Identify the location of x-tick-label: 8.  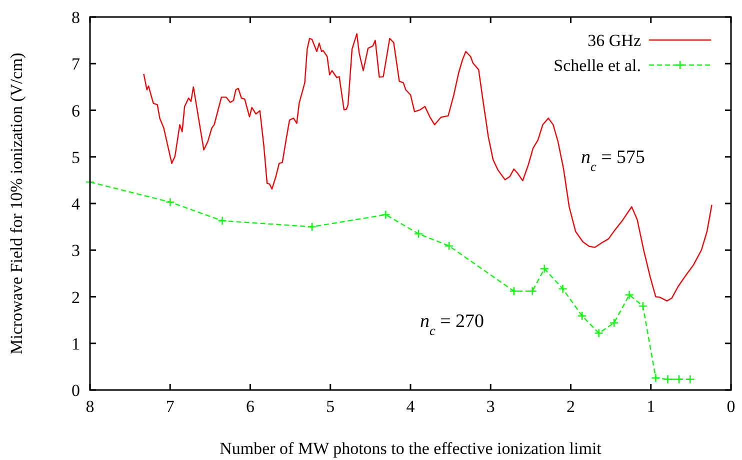
(90, 406).